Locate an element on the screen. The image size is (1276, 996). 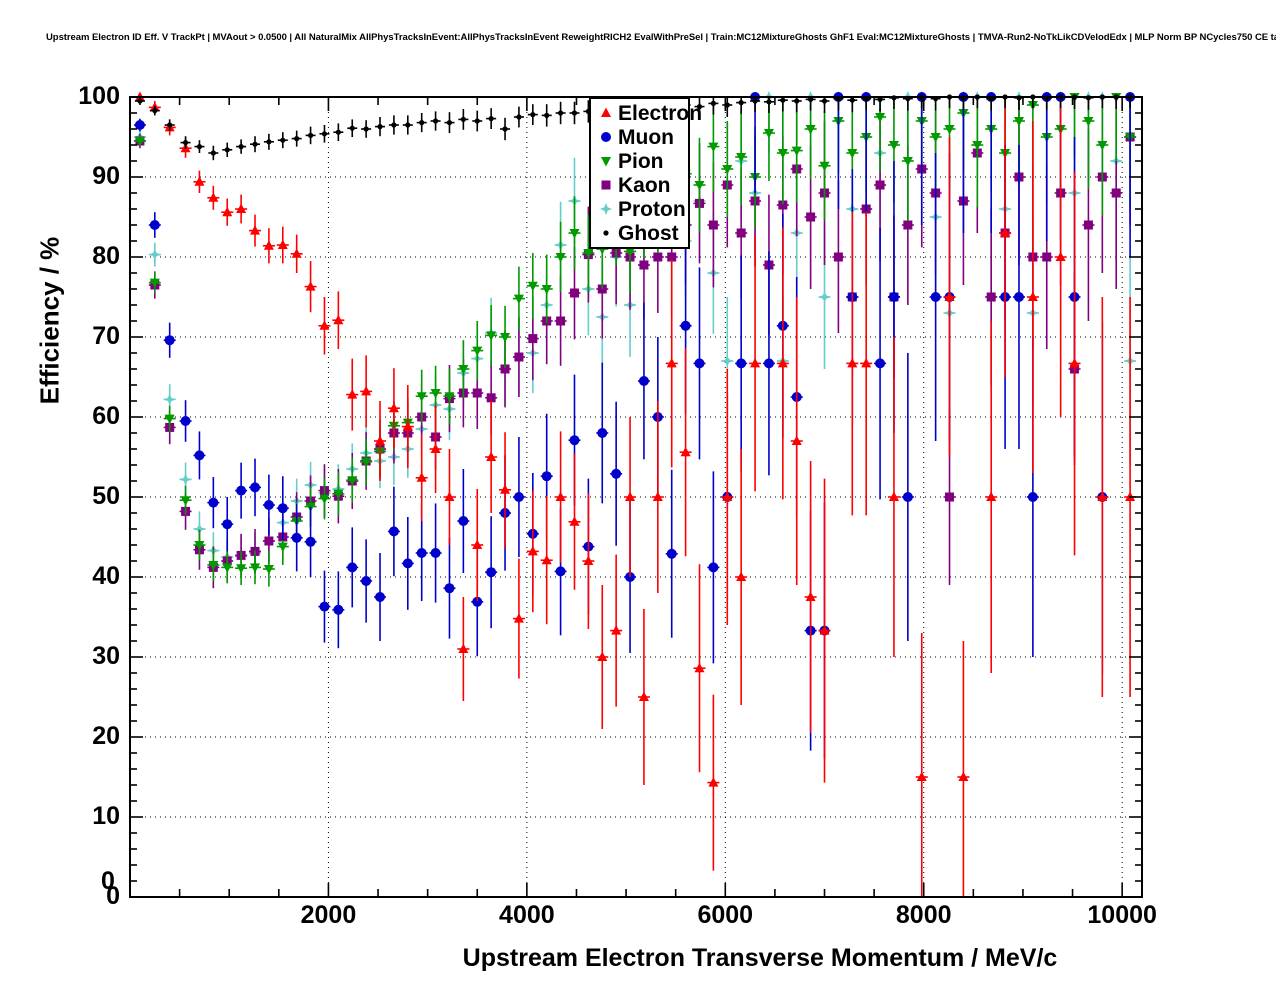
y-tick-label: 70 is located at coordinates (106, 336).